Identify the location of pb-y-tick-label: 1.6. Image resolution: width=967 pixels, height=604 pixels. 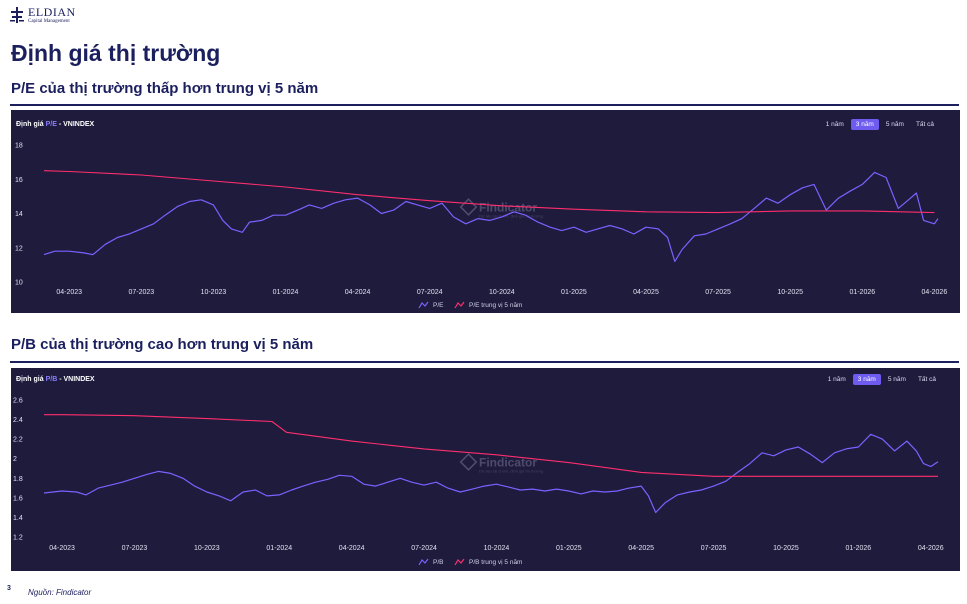
(18, 498).